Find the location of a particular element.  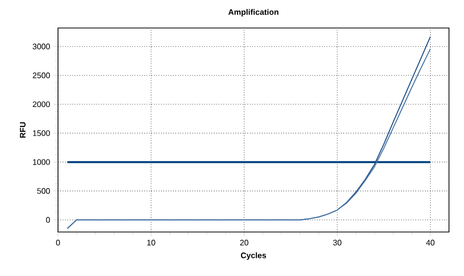

y-tick-label: 1000 is located at coordinates (41, 162).